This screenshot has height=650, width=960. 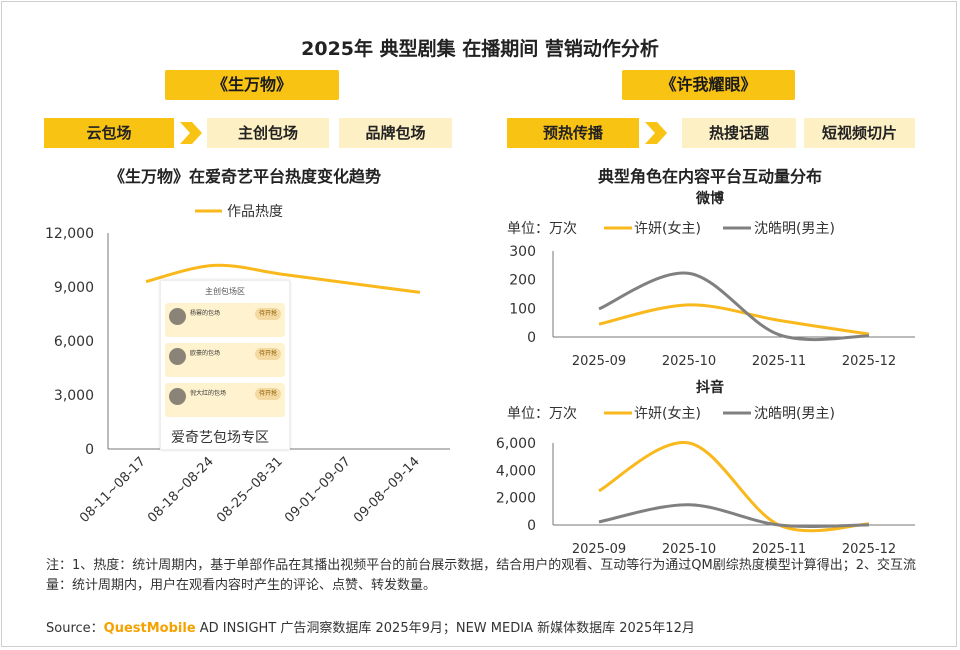 I want to click on weibo-x-tick: 2025-12, so click(x=869, y=361).